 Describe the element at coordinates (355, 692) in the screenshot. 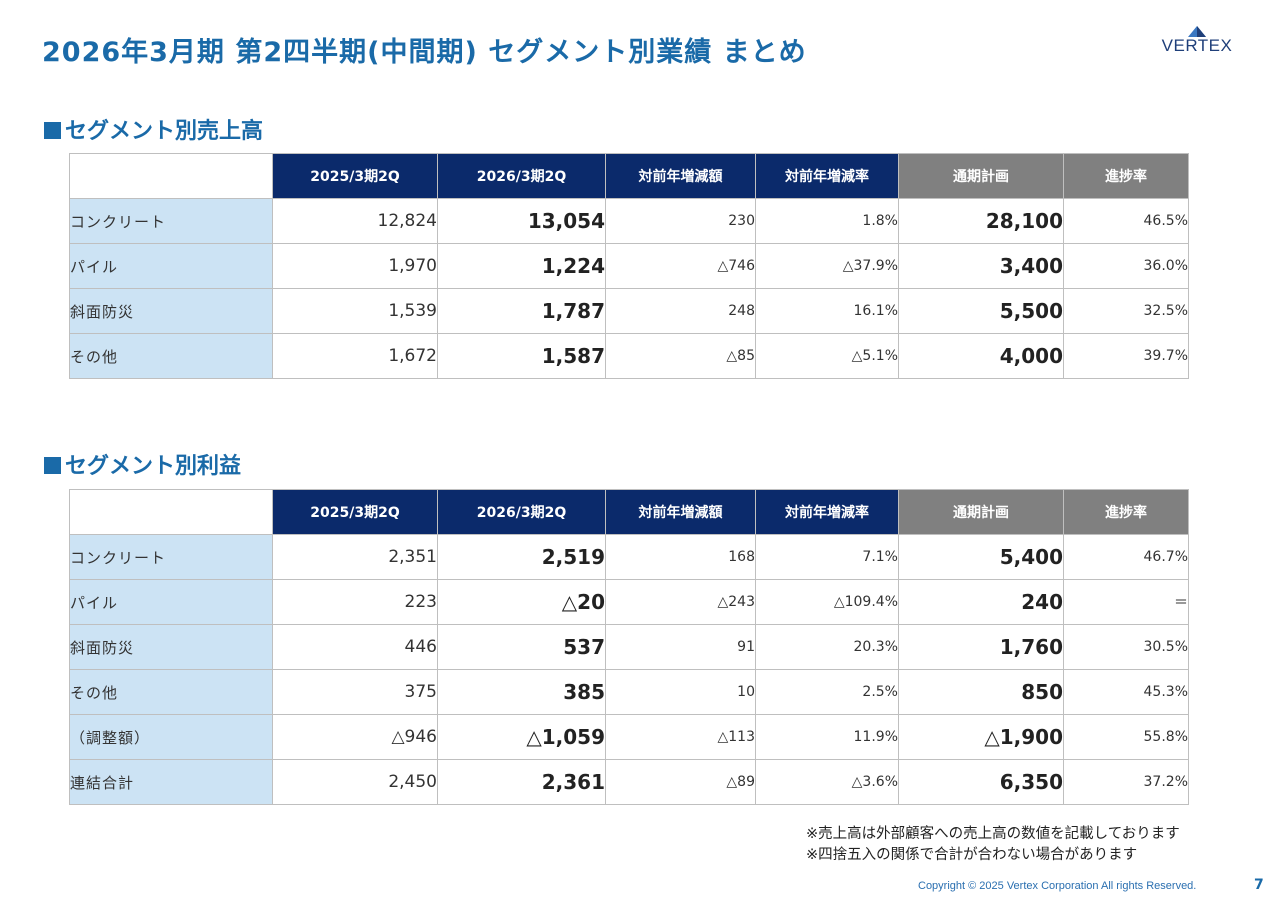

I see `cell-prev: 375` at that location.